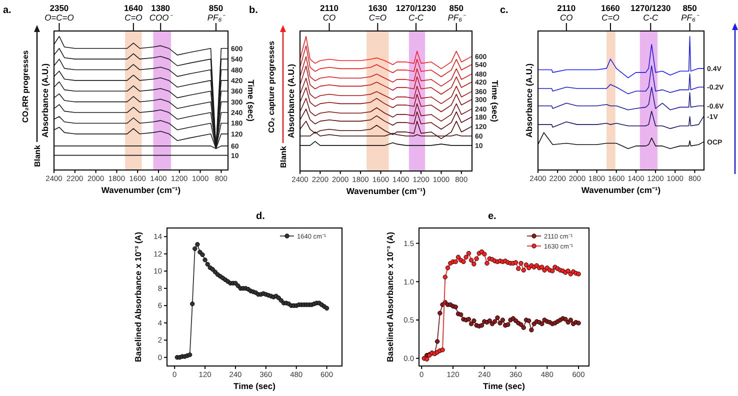  What do you see at coordinates (134, 12) in the screenshot?
I see `x2-tick-label: 1640 C=O` at bounding box center [134, 12].